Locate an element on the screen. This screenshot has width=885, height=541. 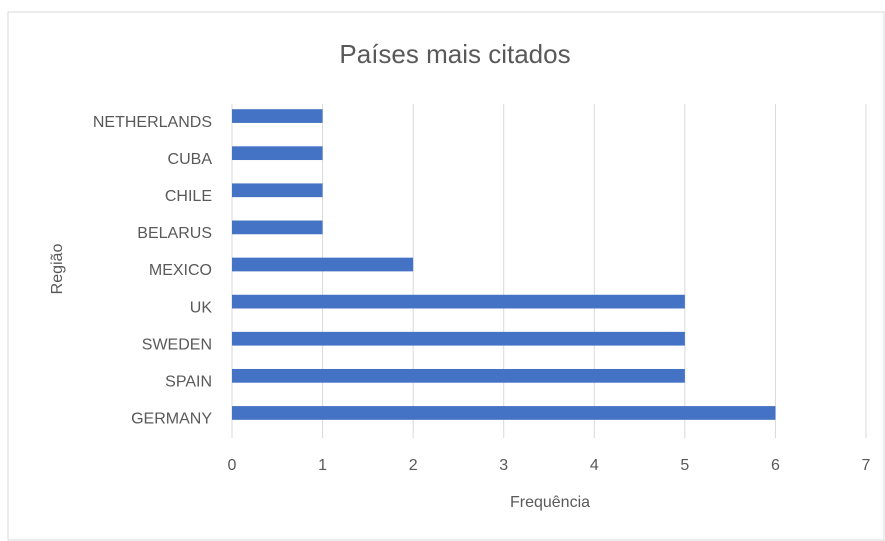
x-tick-label: 1 is located at coordinates (322, 465).